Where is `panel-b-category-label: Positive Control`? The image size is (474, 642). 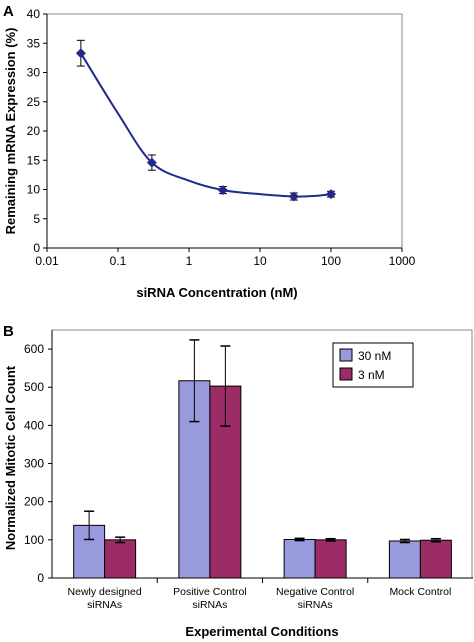 panel-b-category-label: Positive Control is located at coordinates (210, 592).